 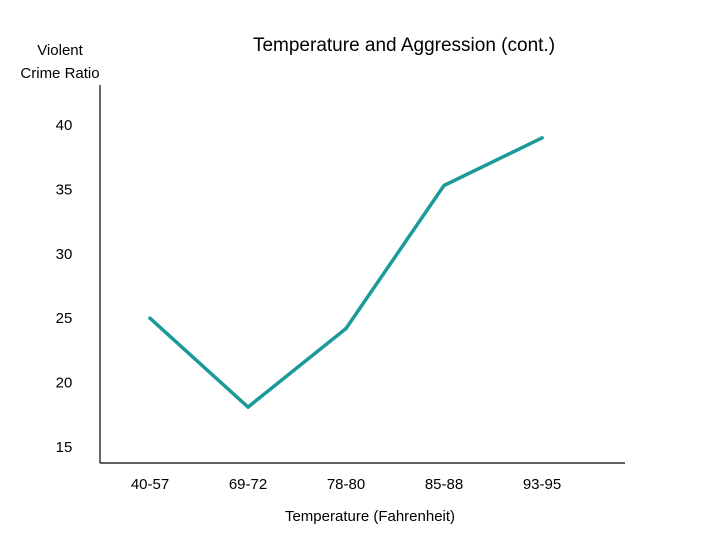 What do you see at coordinates (64, 189) in the screenshot?
I see `y-tick-label-35: 35` at bounding box center [64, 189].